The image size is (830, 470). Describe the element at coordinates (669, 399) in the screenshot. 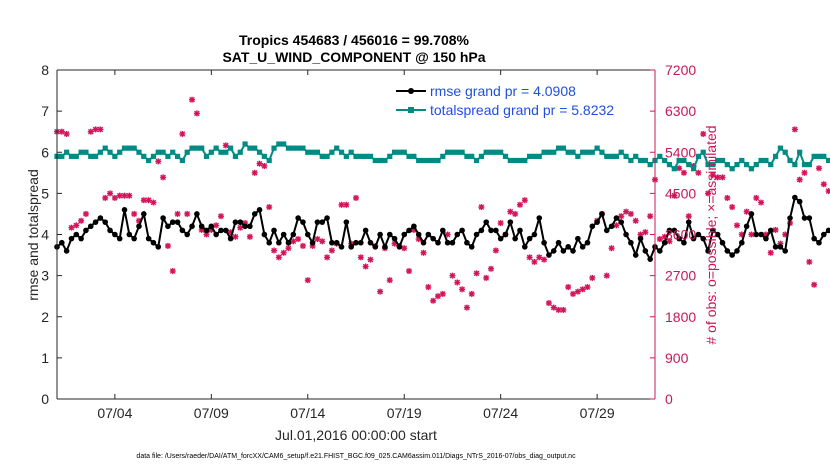

I see `right-tick-label: 0` at that location.